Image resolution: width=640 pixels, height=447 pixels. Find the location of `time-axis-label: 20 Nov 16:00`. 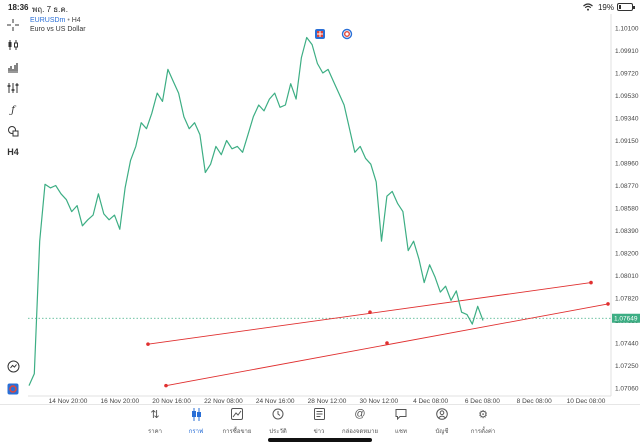

time-axis-label: 20 Nov 16:00 is located at coordinates (171, 401).